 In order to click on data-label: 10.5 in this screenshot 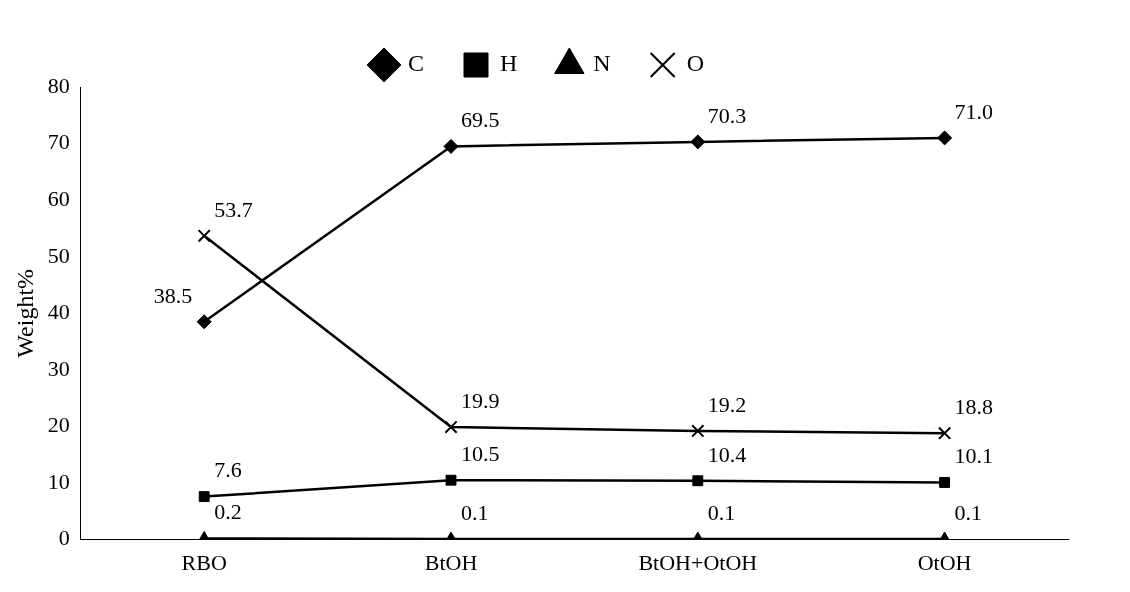, I will do `click(480, 453)`.